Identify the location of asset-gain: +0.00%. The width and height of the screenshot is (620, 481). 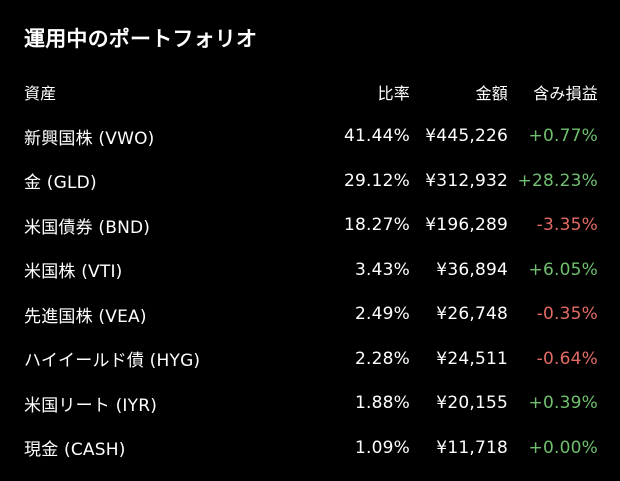
(563, 447).